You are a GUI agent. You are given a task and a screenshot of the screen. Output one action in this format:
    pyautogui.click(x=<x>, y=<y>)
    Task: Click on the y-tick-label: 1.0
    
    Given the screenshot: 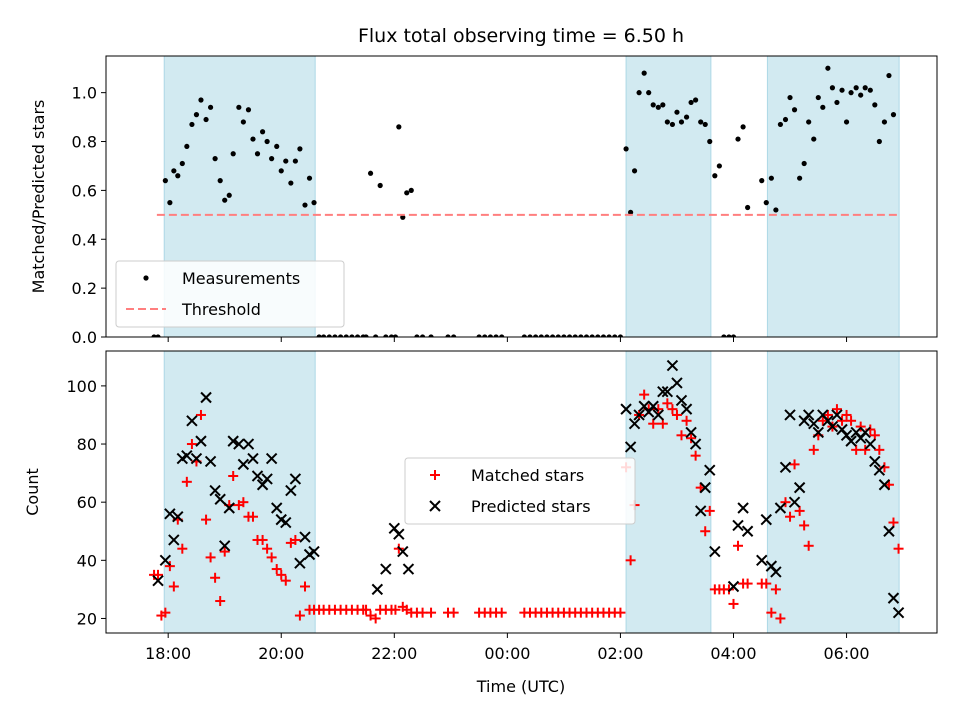 What is the action you would take?
    pyautogui.click(x=84, y=93)
    